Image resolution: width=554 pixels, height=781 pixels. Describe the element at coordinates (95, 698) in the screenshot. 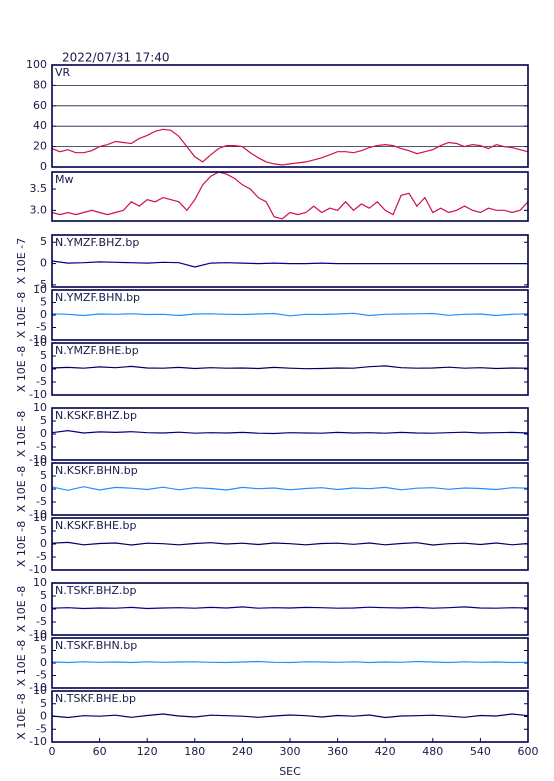

I see `panel-title: N.TSKF.BHE.bp` at that location.